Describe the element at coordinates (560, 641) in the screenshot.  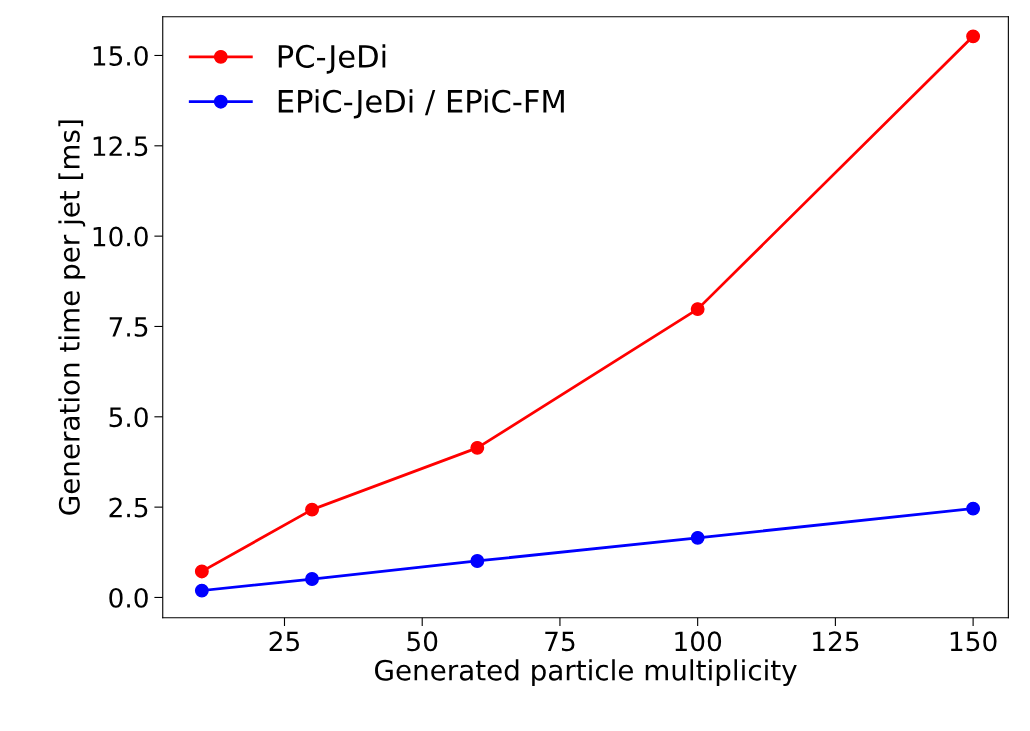
I see `x-tick-label: 75` at that location.